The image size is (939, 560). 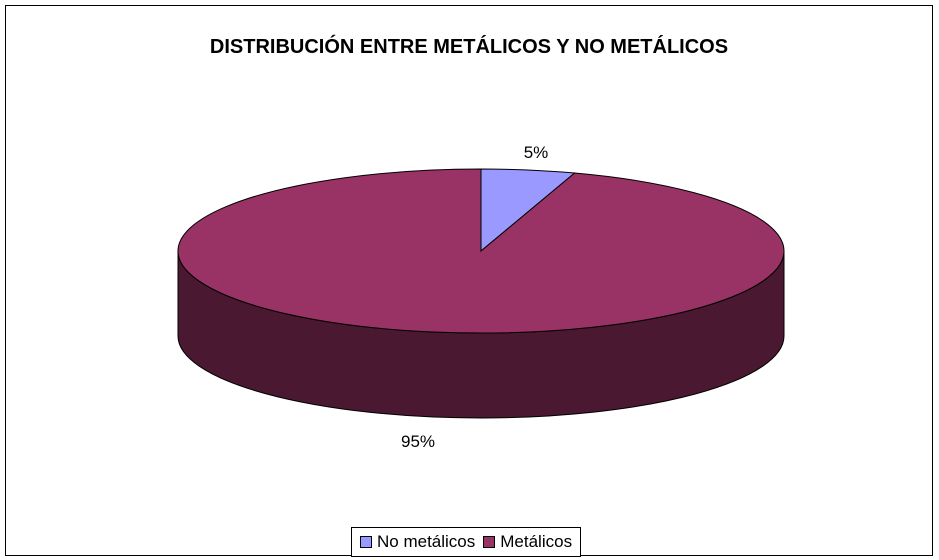 What do you see at coordinates (418, 441) in the screenshot?
I see `data-label-1: 95%` at bounding box center [418, 441].